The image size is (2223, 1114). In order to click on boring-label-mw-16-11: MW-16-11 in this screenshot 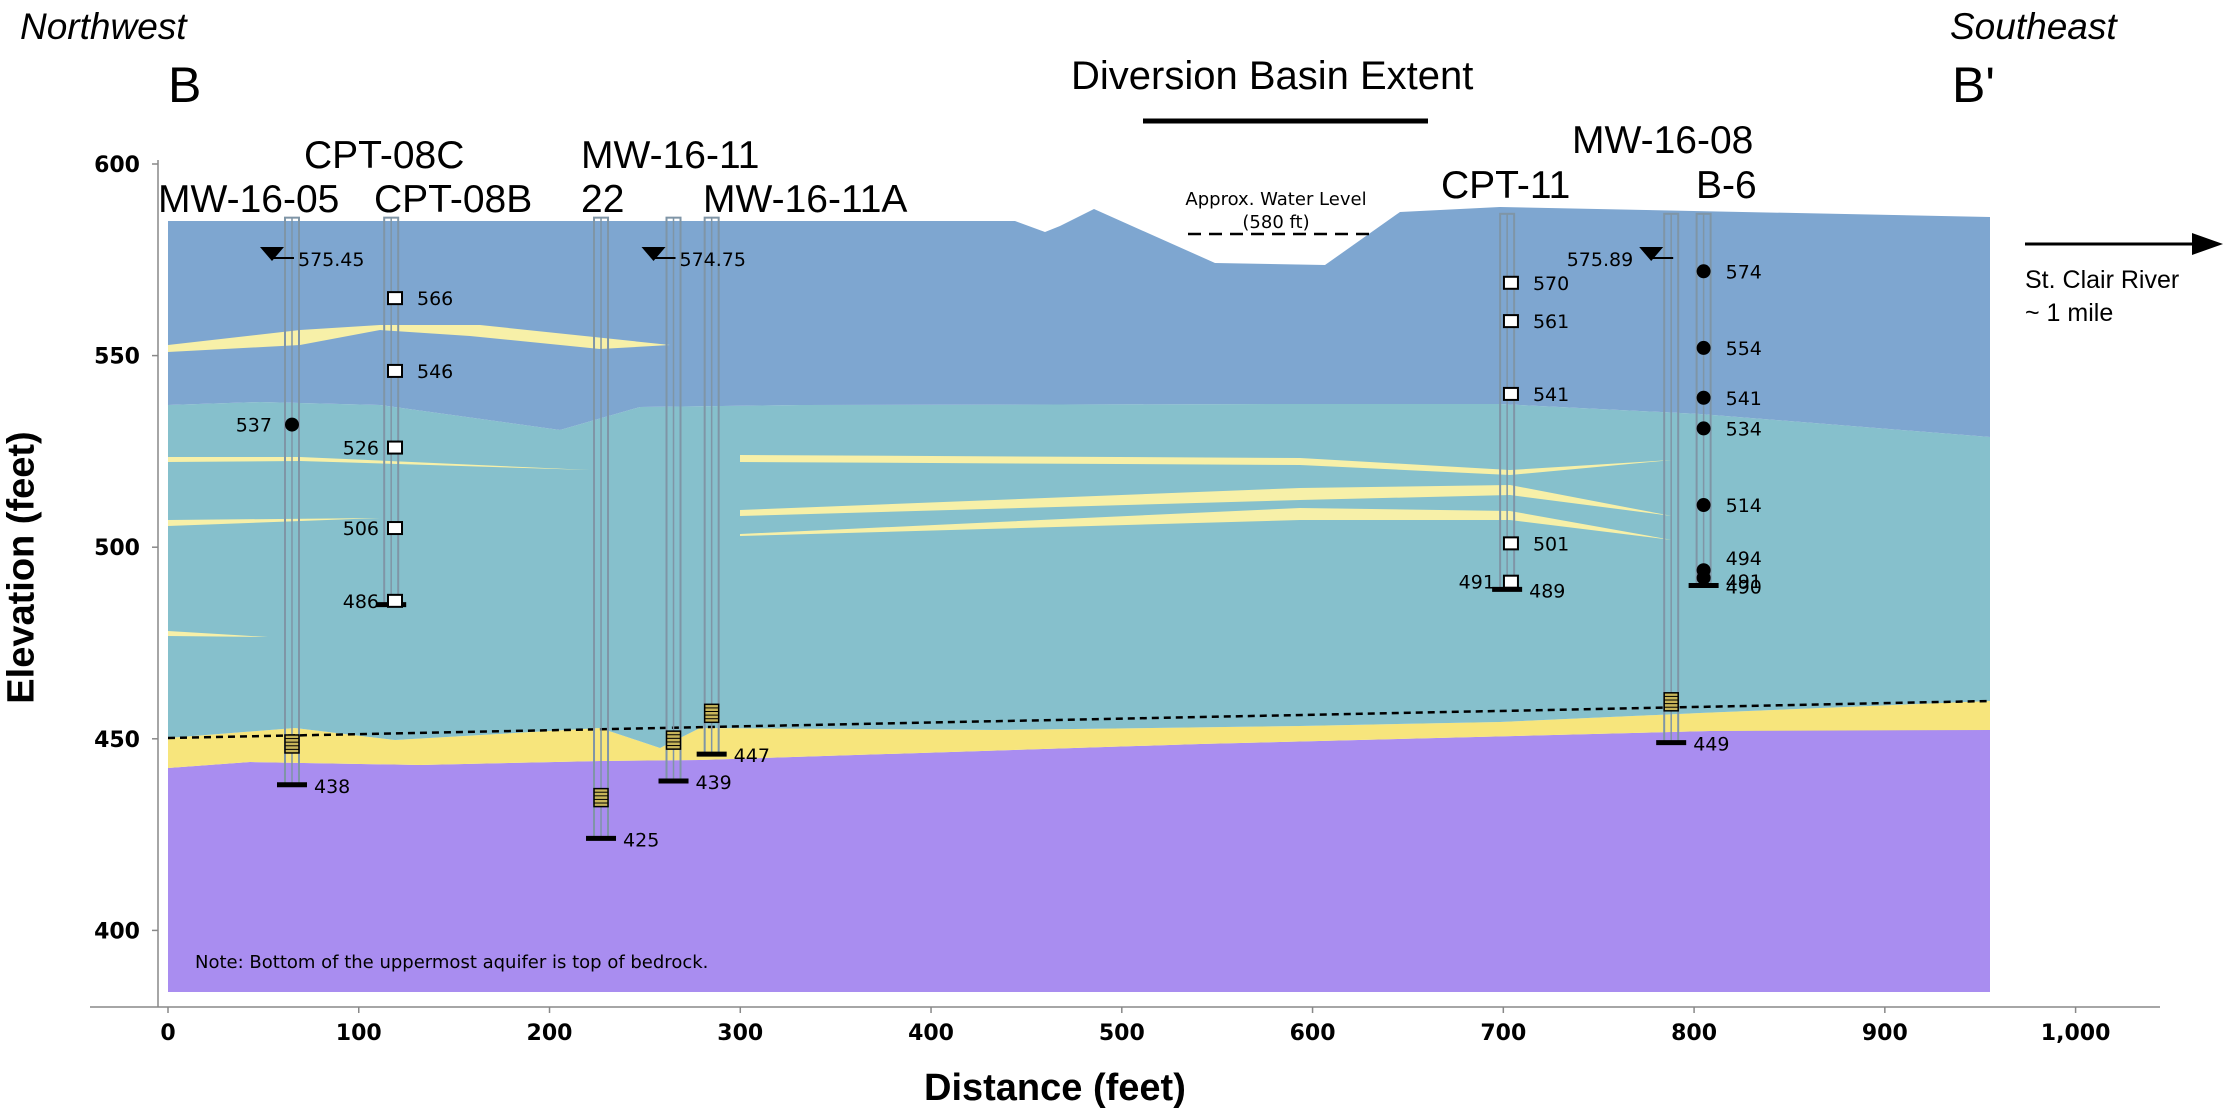, I will do `click(670, 155)`.